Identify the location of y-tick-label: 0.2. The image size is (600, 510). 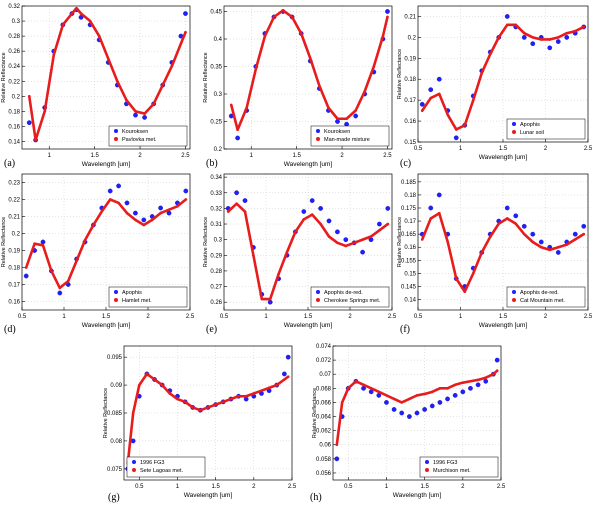
(16, 235).